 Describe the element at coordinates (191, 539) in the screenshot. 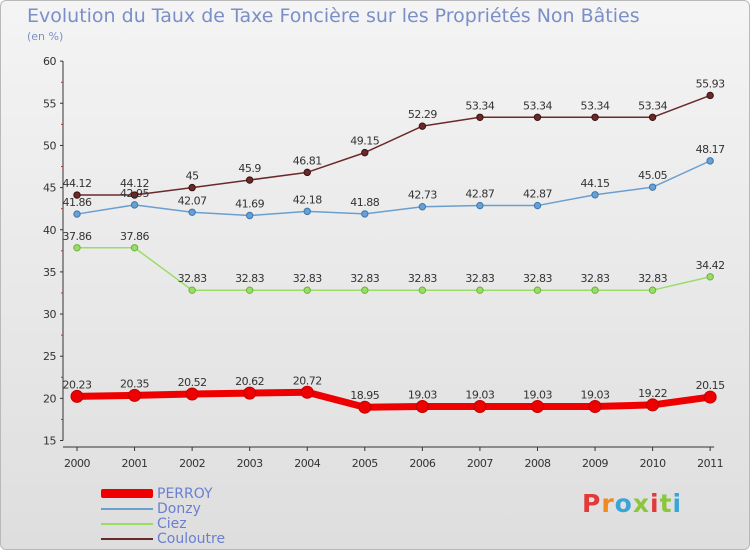

I see `legend-label-couloutre: Couloutre` at that location.